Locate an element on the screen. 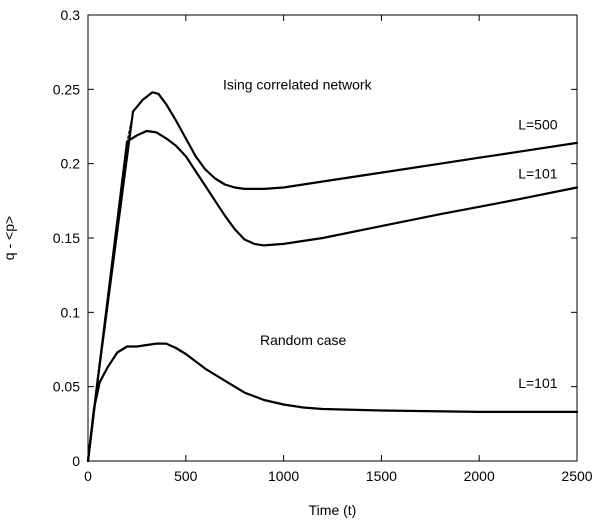 This screenshot has height=525, width=597. series-line is located at coordinates (110, 286).